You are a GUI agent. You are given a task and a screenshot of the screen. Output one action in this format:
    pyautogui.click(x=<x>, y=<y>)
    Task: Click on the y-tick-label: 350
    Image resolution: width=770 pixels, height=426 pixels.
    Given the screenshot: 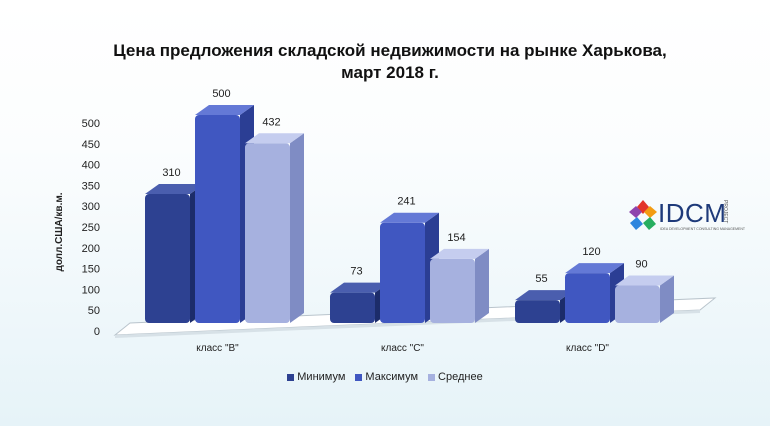 What is the action you would take?
    pyautogui.click(x=91, y=186)
    